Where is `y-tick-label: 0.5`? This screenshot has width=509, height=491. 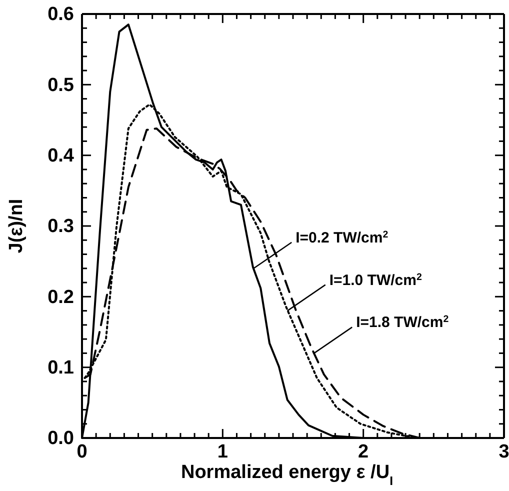
y-tick-label: 0.5 is located at coordinates (61, 85).